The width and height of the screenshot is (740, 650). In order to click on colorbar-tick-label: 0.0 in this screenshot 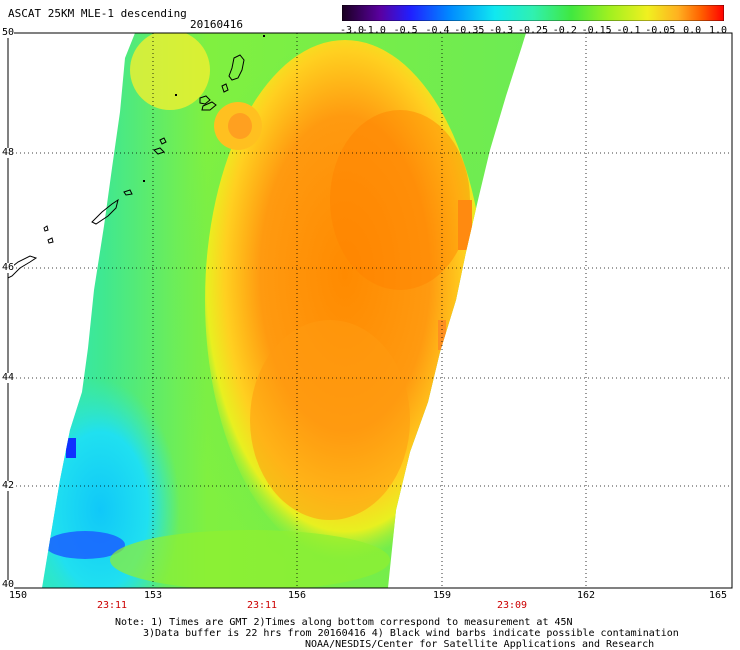, I will do `click(692, 30)`.